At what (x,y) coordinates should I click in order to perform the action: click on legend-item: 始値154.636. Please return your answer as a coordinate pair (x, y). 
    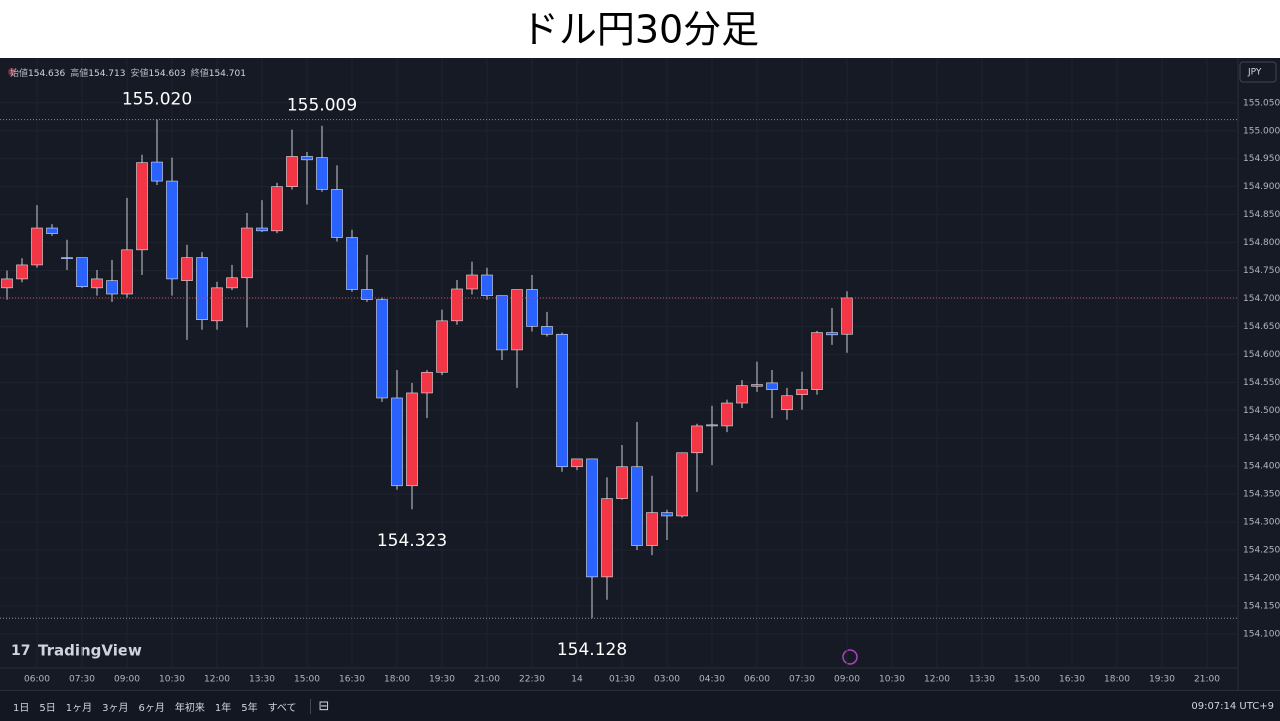
    Looking at the image, I should click on (37, 72).